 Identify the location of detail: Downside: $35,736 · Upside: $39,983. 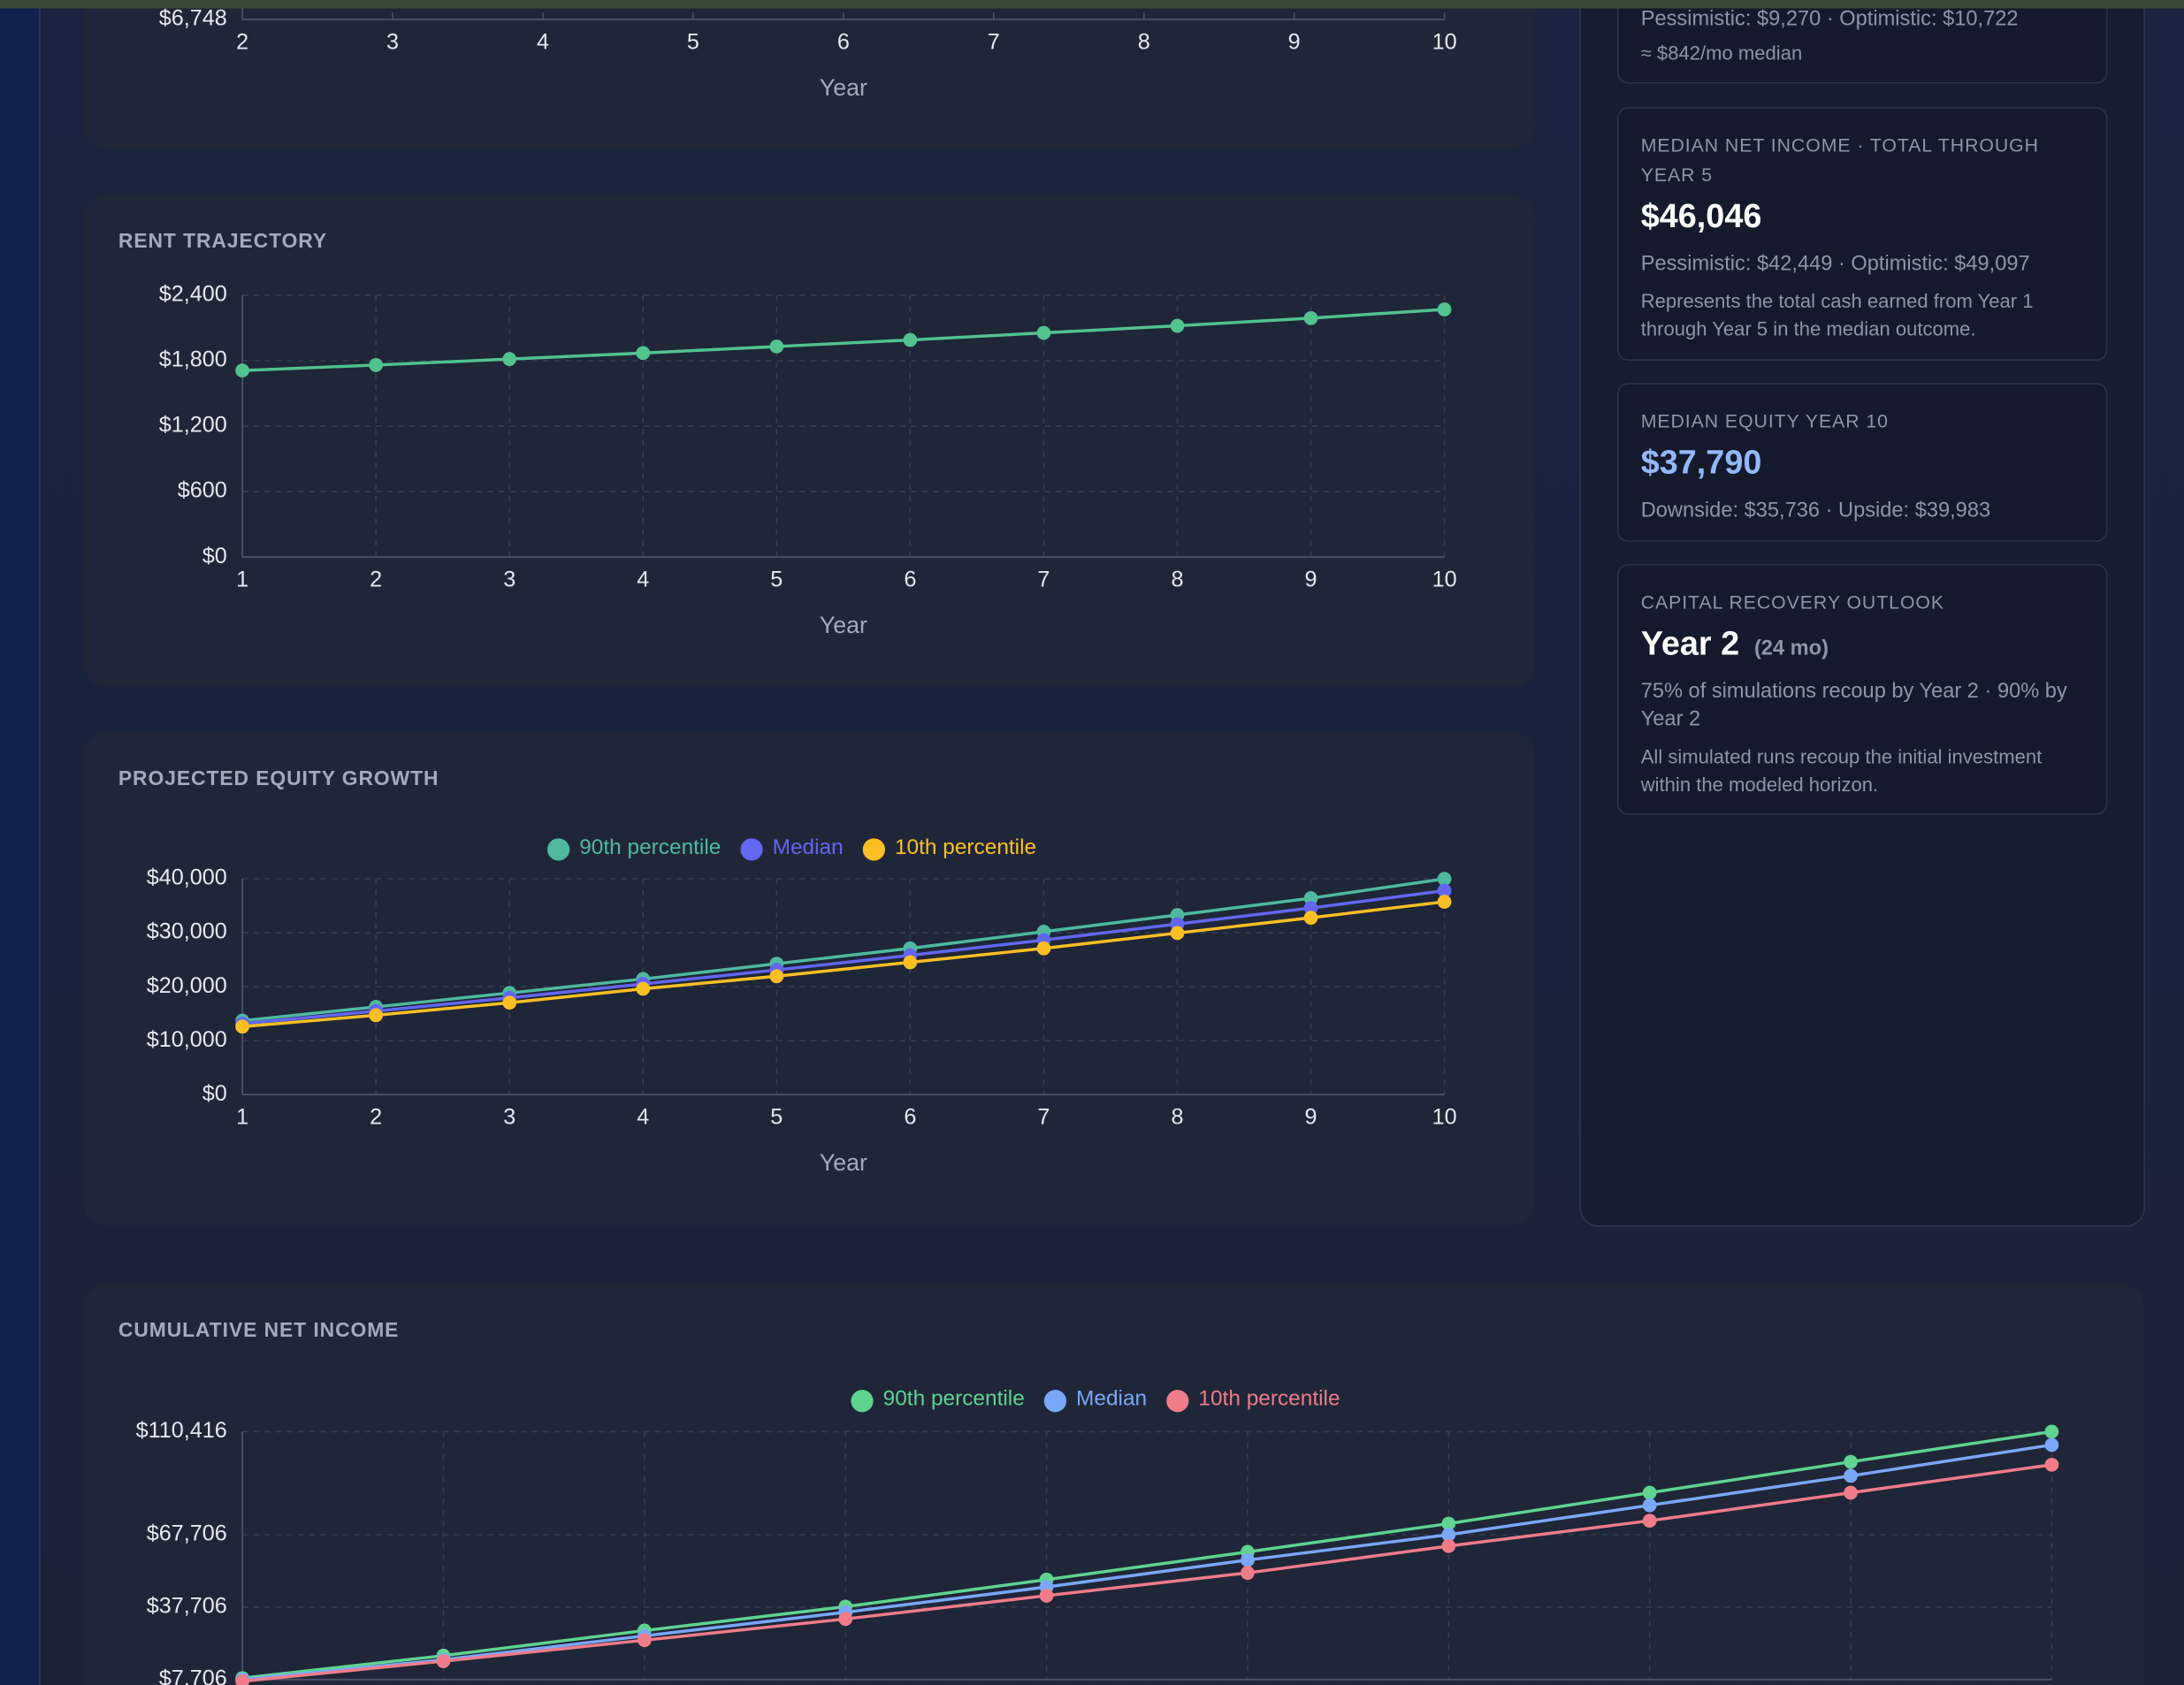
(1815, 510).